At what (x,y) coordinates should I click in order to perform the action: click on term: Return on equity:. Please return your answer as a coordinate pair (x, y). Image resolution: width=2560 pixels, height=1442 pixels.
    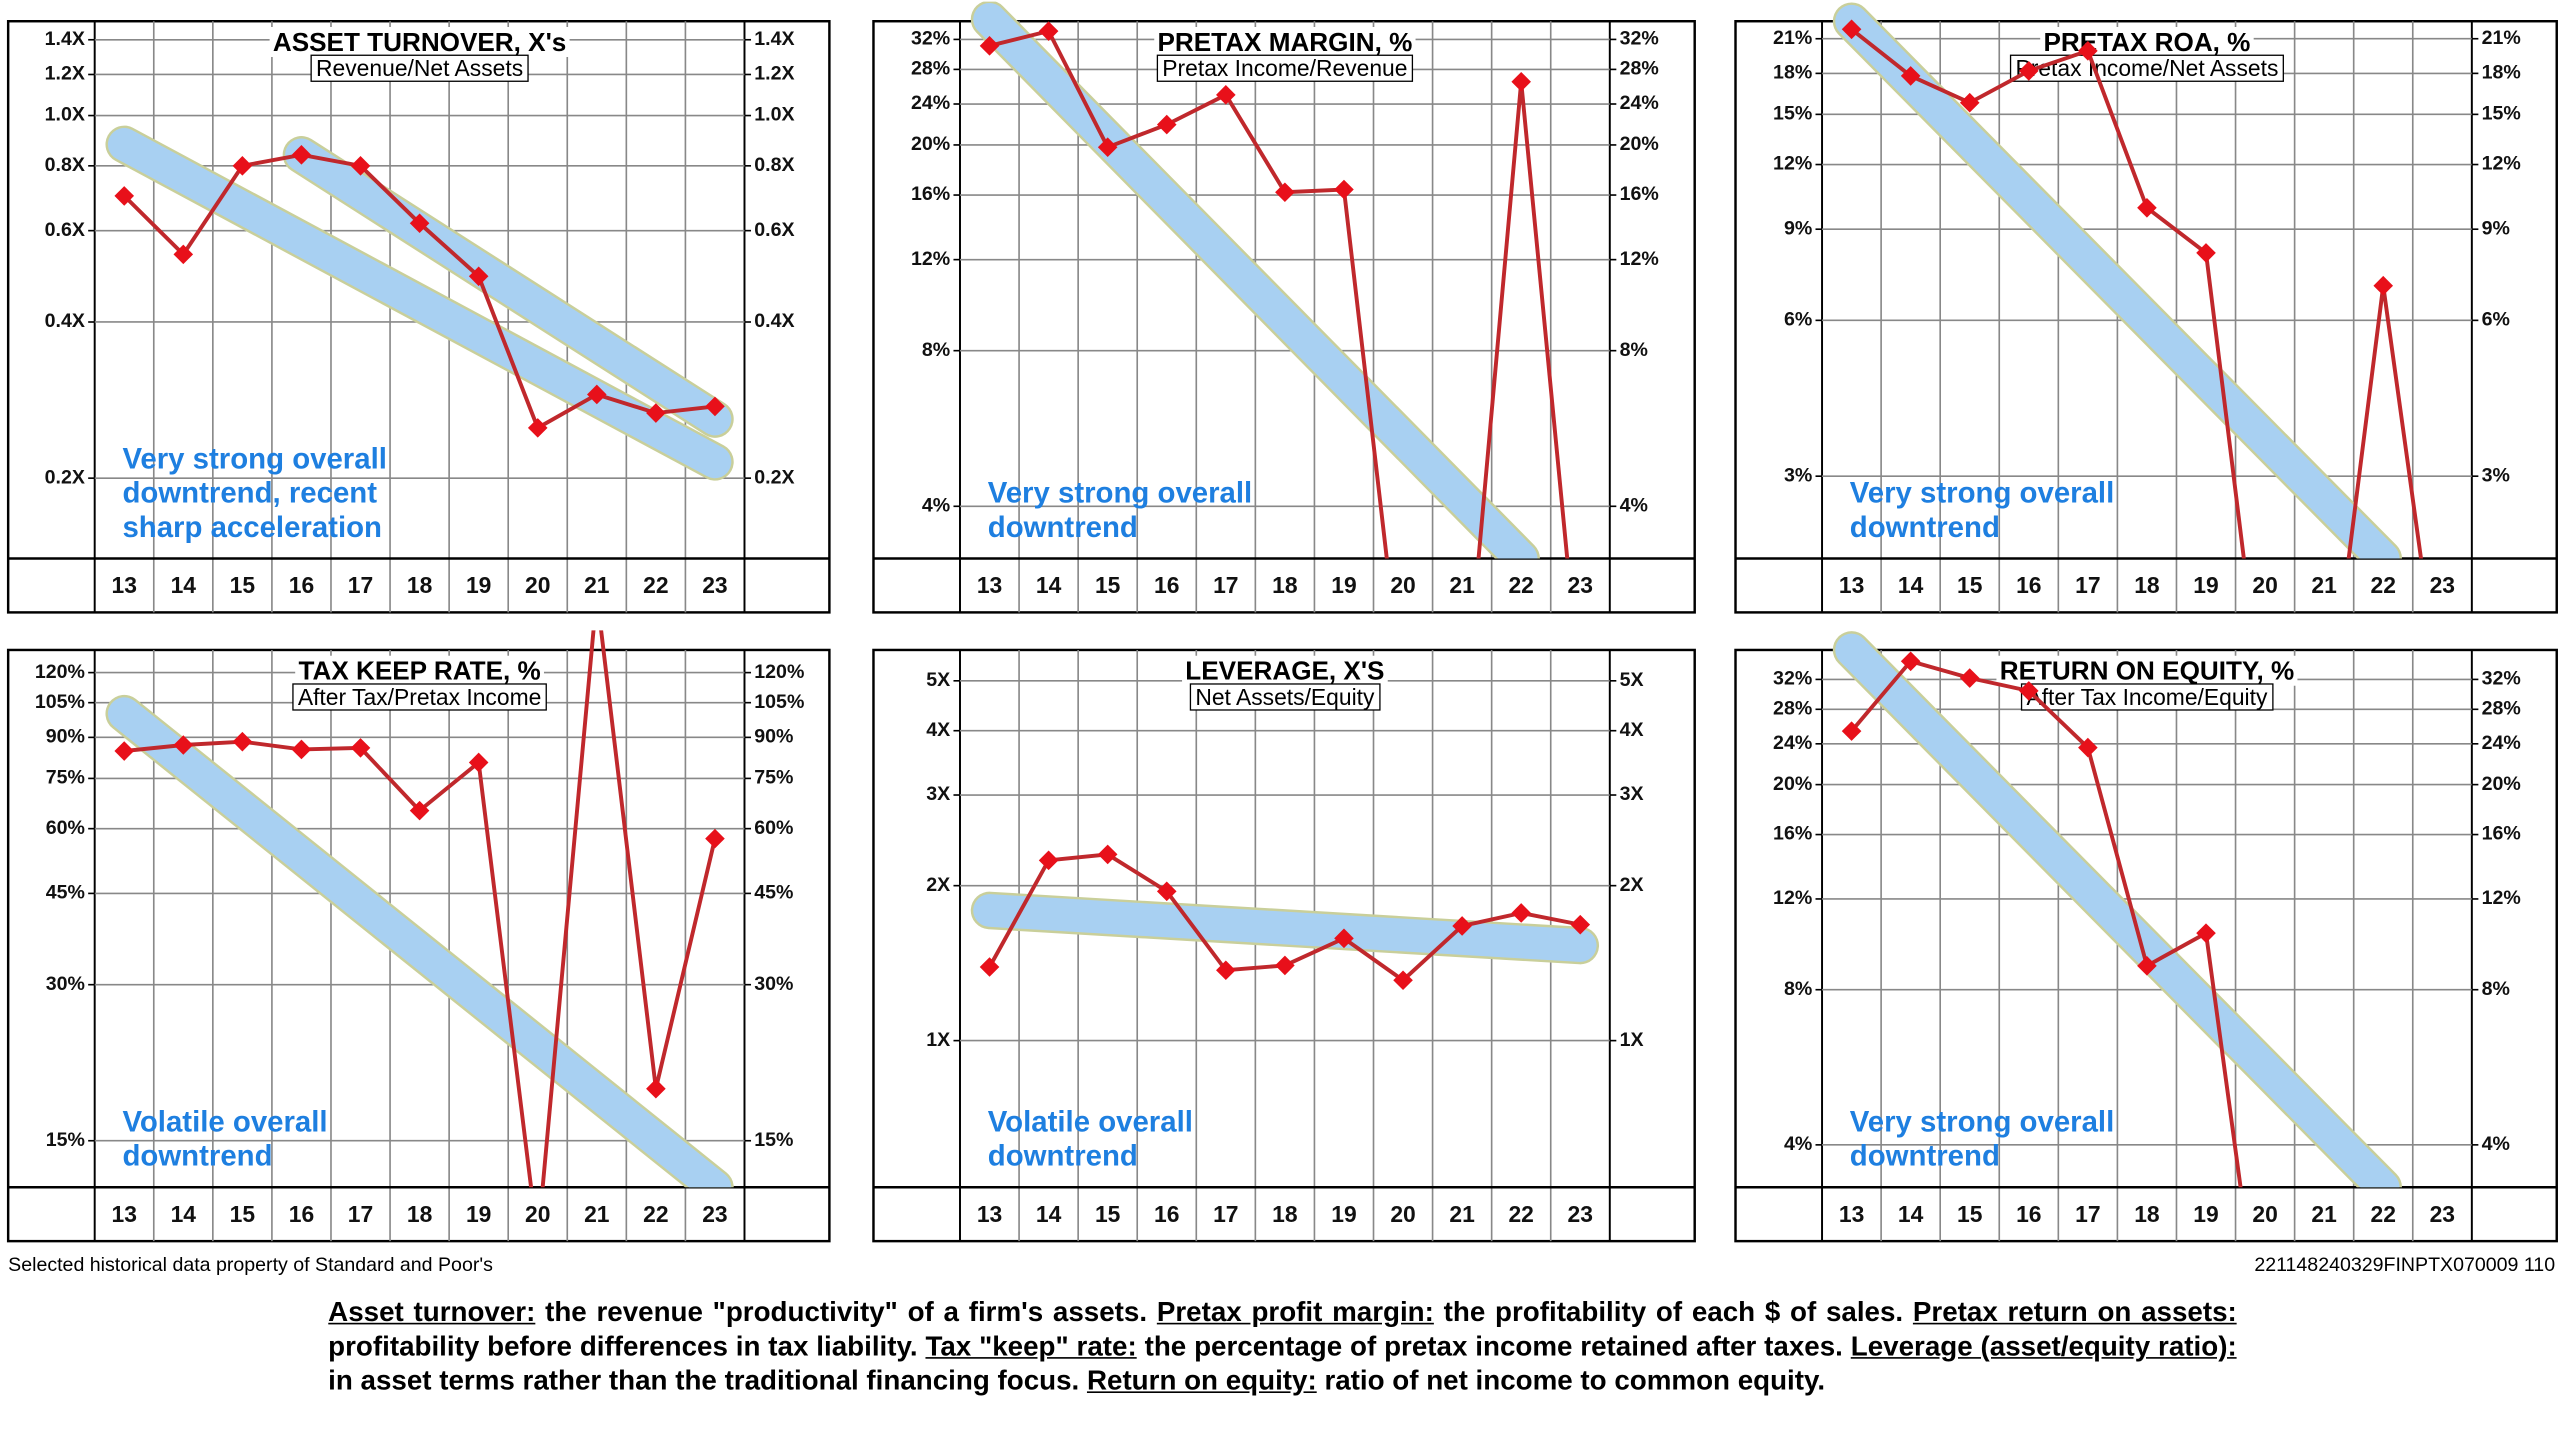
    Looking at the image, I should click on (1201, 1381).